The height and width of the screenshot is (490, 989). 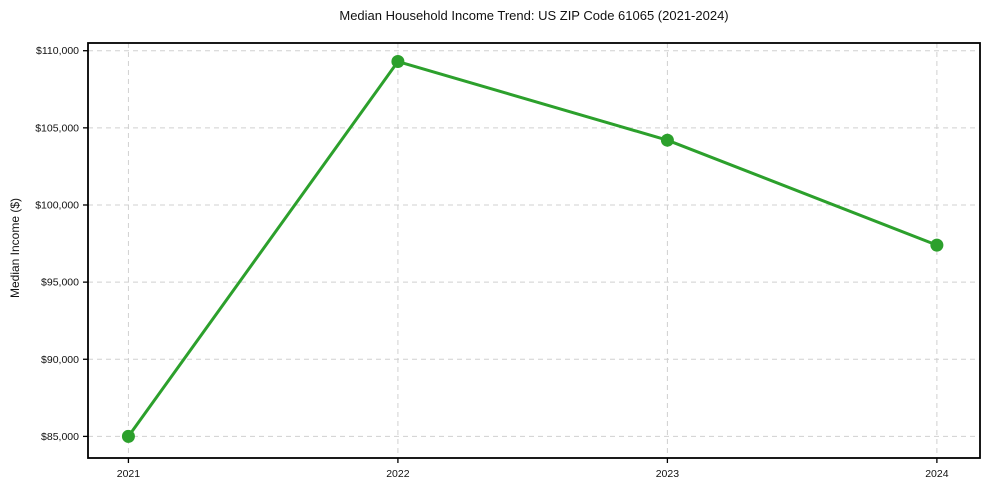 What do you see at coordinates (398, 62) in the screenshot?
I see `data-point-2022` at bounding box center [398, 62].